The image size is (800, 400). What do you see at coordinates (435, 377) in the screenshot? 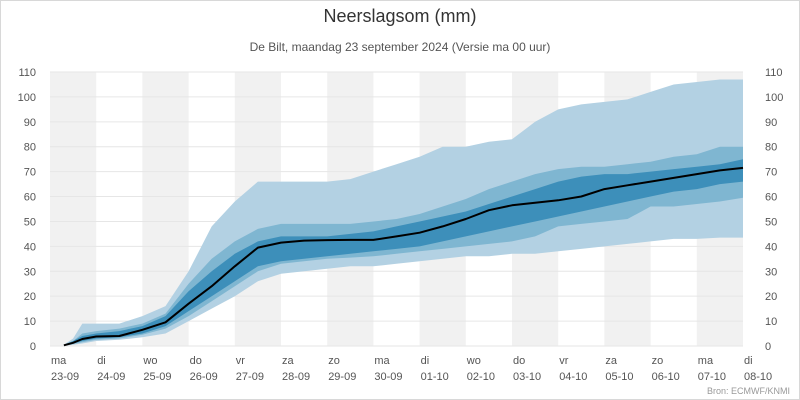
I see `x-tick-date: 01-10` at bounding box center [435, 377].